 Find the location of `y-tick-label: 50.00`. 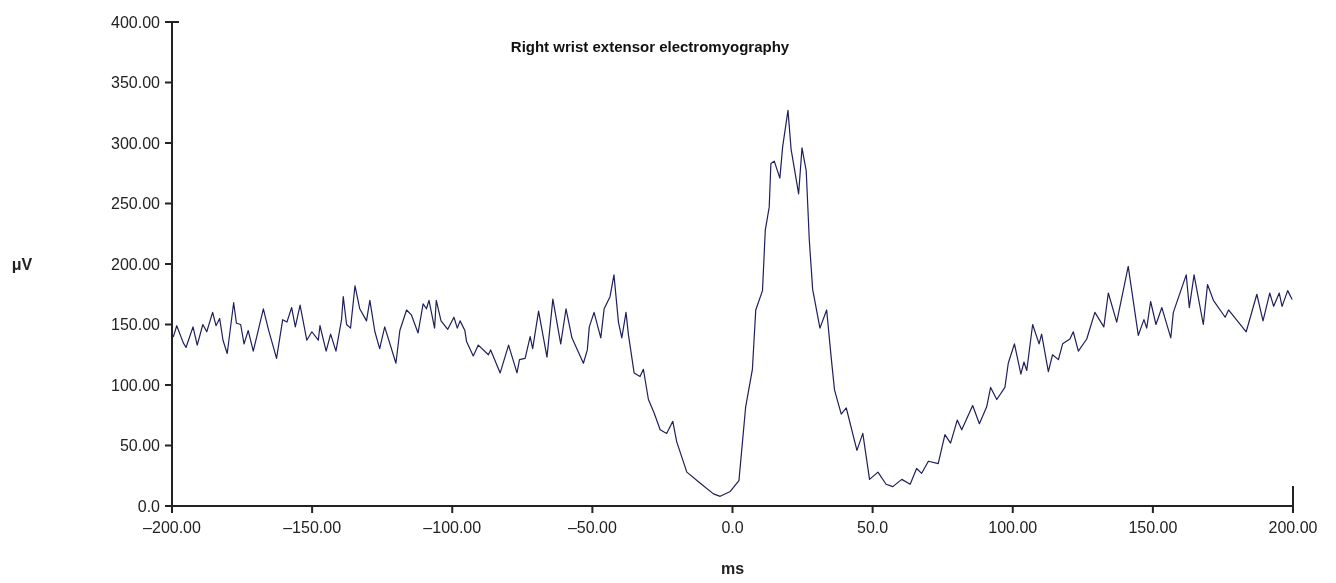

y-tick-label: 50.00 is located at coordinates (140, 446).